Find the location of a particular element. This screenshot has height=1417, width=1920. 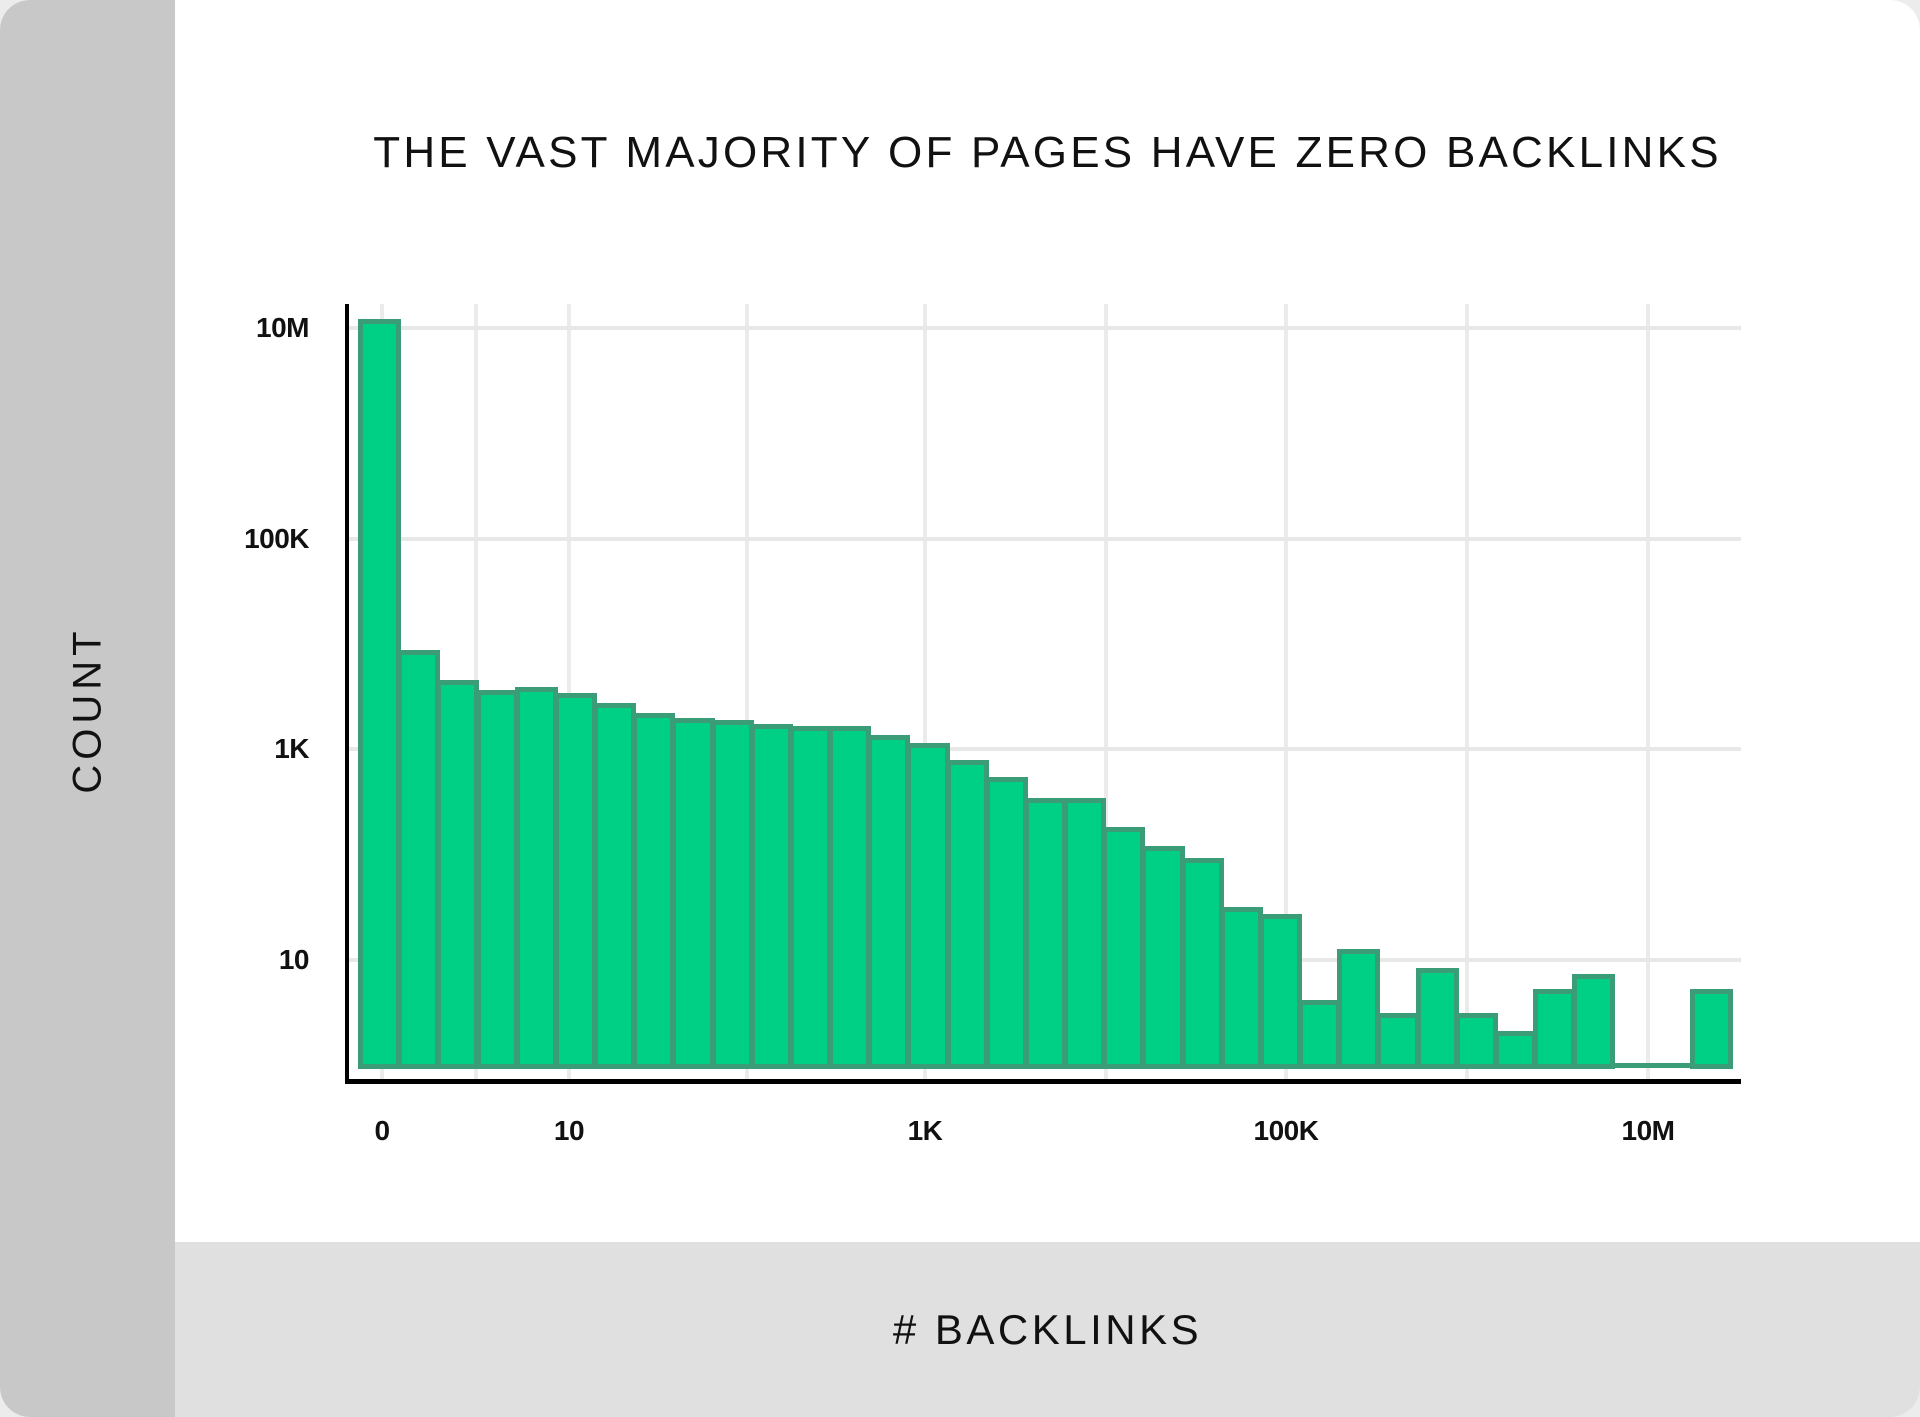

y-axis-line is located at coordinates (347, 694).